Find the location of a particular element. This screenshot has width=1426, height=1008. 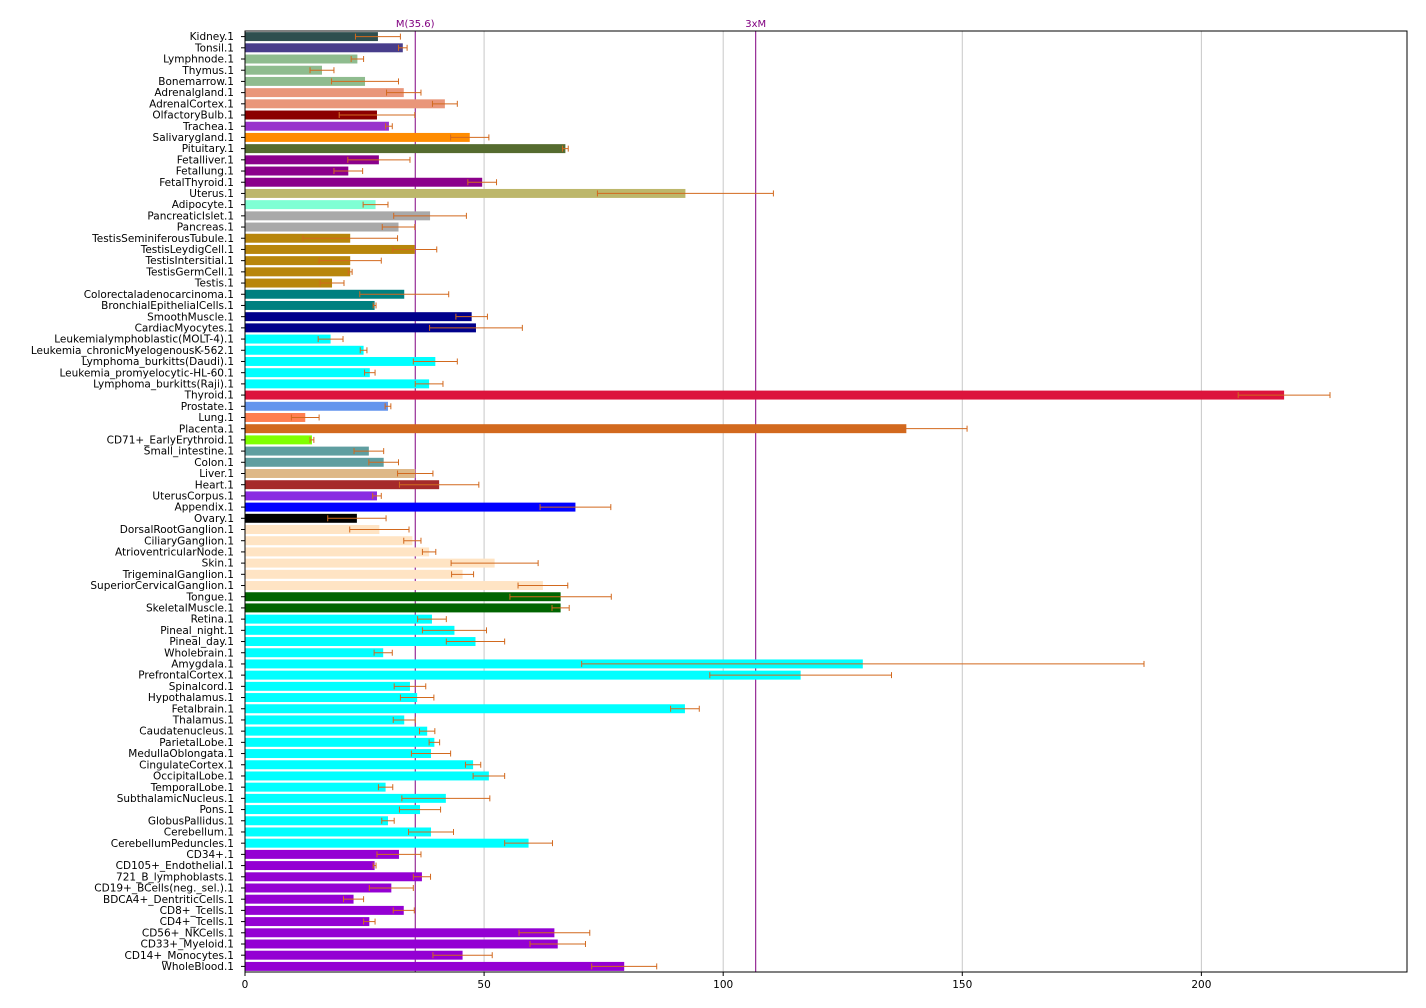

category-label: Lymphoma_burkitts(Raji).1 is located at coordinates (163, 384).